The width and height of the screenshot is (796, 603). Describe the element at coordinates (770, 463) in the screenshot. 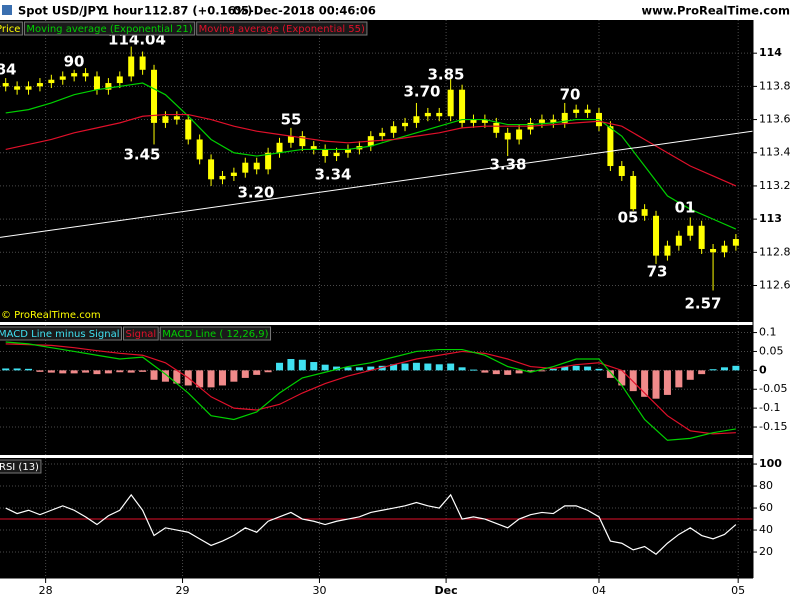

I see `y-tick-label: 100` at that location.